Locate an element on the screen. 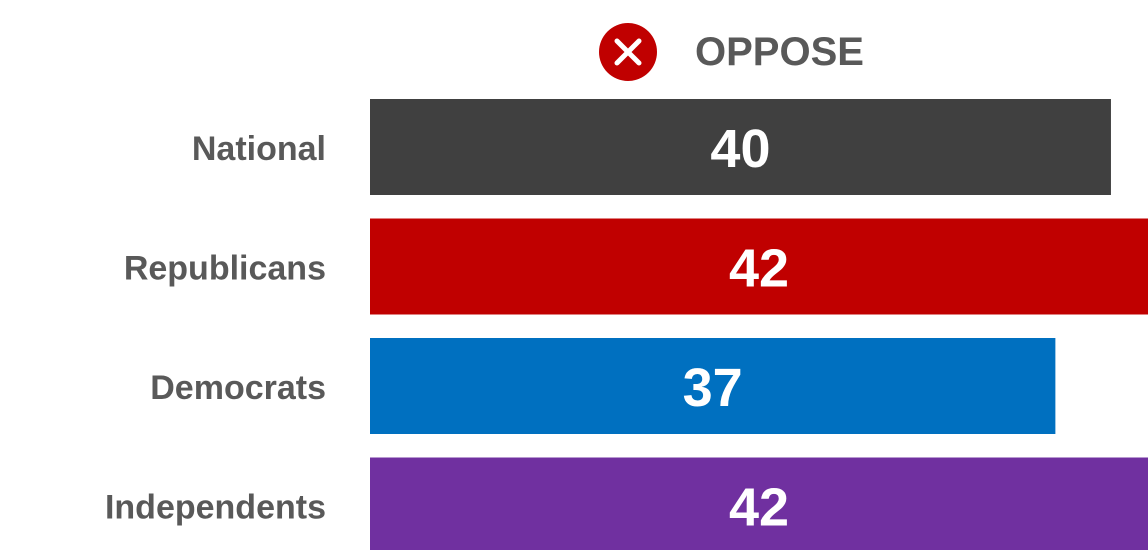 Image resolution: width=1148 pixels, height=550 pixels. oppose-icon-x is located at coordinates (628, 52).